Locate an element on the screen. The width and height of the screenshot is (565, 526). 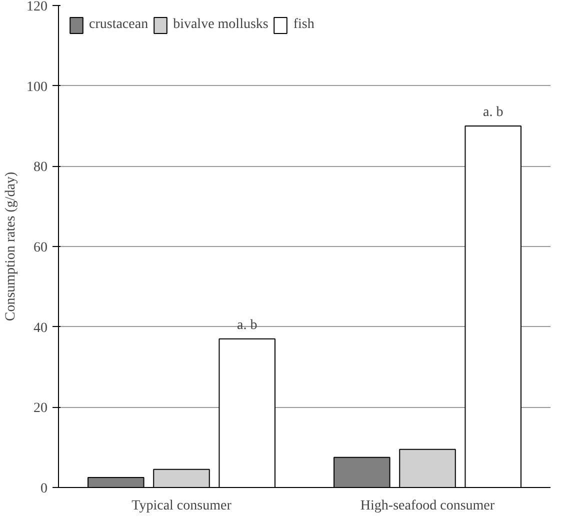
y-tick-label: 60 is located at coordinates (41, 248).